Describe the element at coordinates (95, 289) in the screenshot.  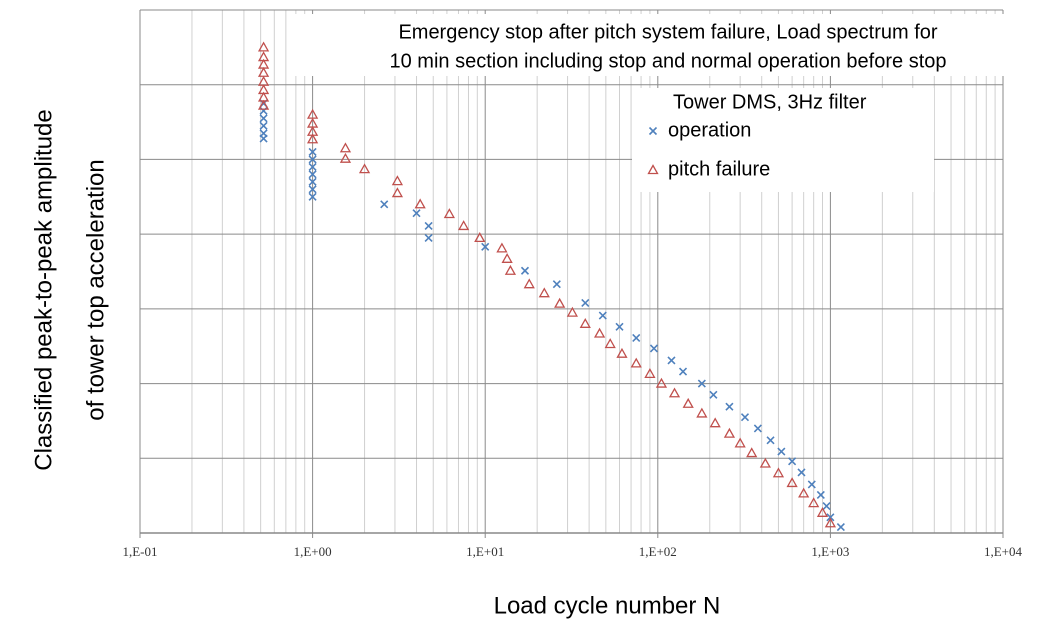
I see `y-axis-label: of tower top acceleration` at that location.